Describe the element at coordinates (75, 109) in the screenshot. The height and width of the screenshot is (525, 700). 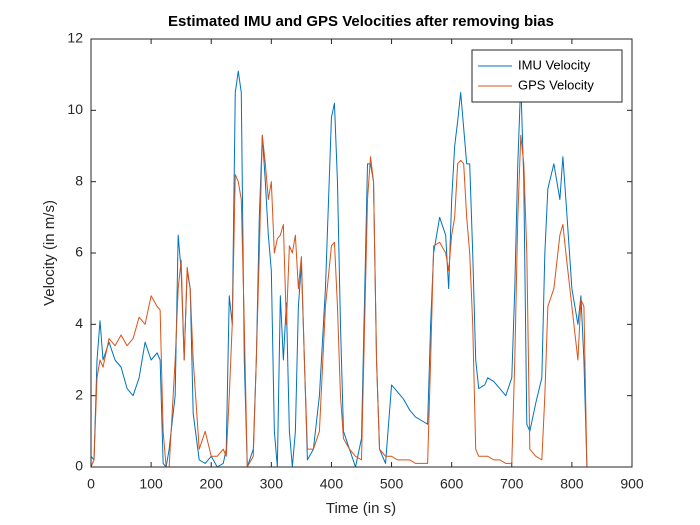
I see `y-tick-label: 10` at that location.